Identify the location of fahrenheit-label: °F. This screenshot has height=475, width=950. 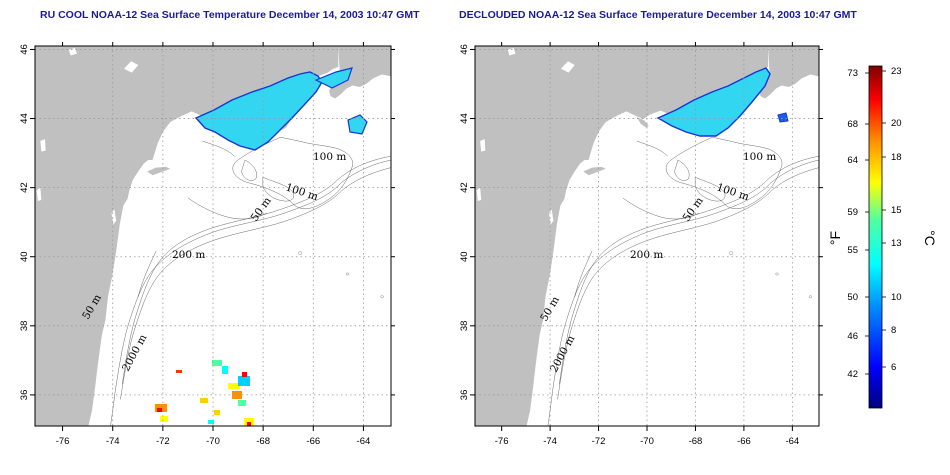
(835, 238).